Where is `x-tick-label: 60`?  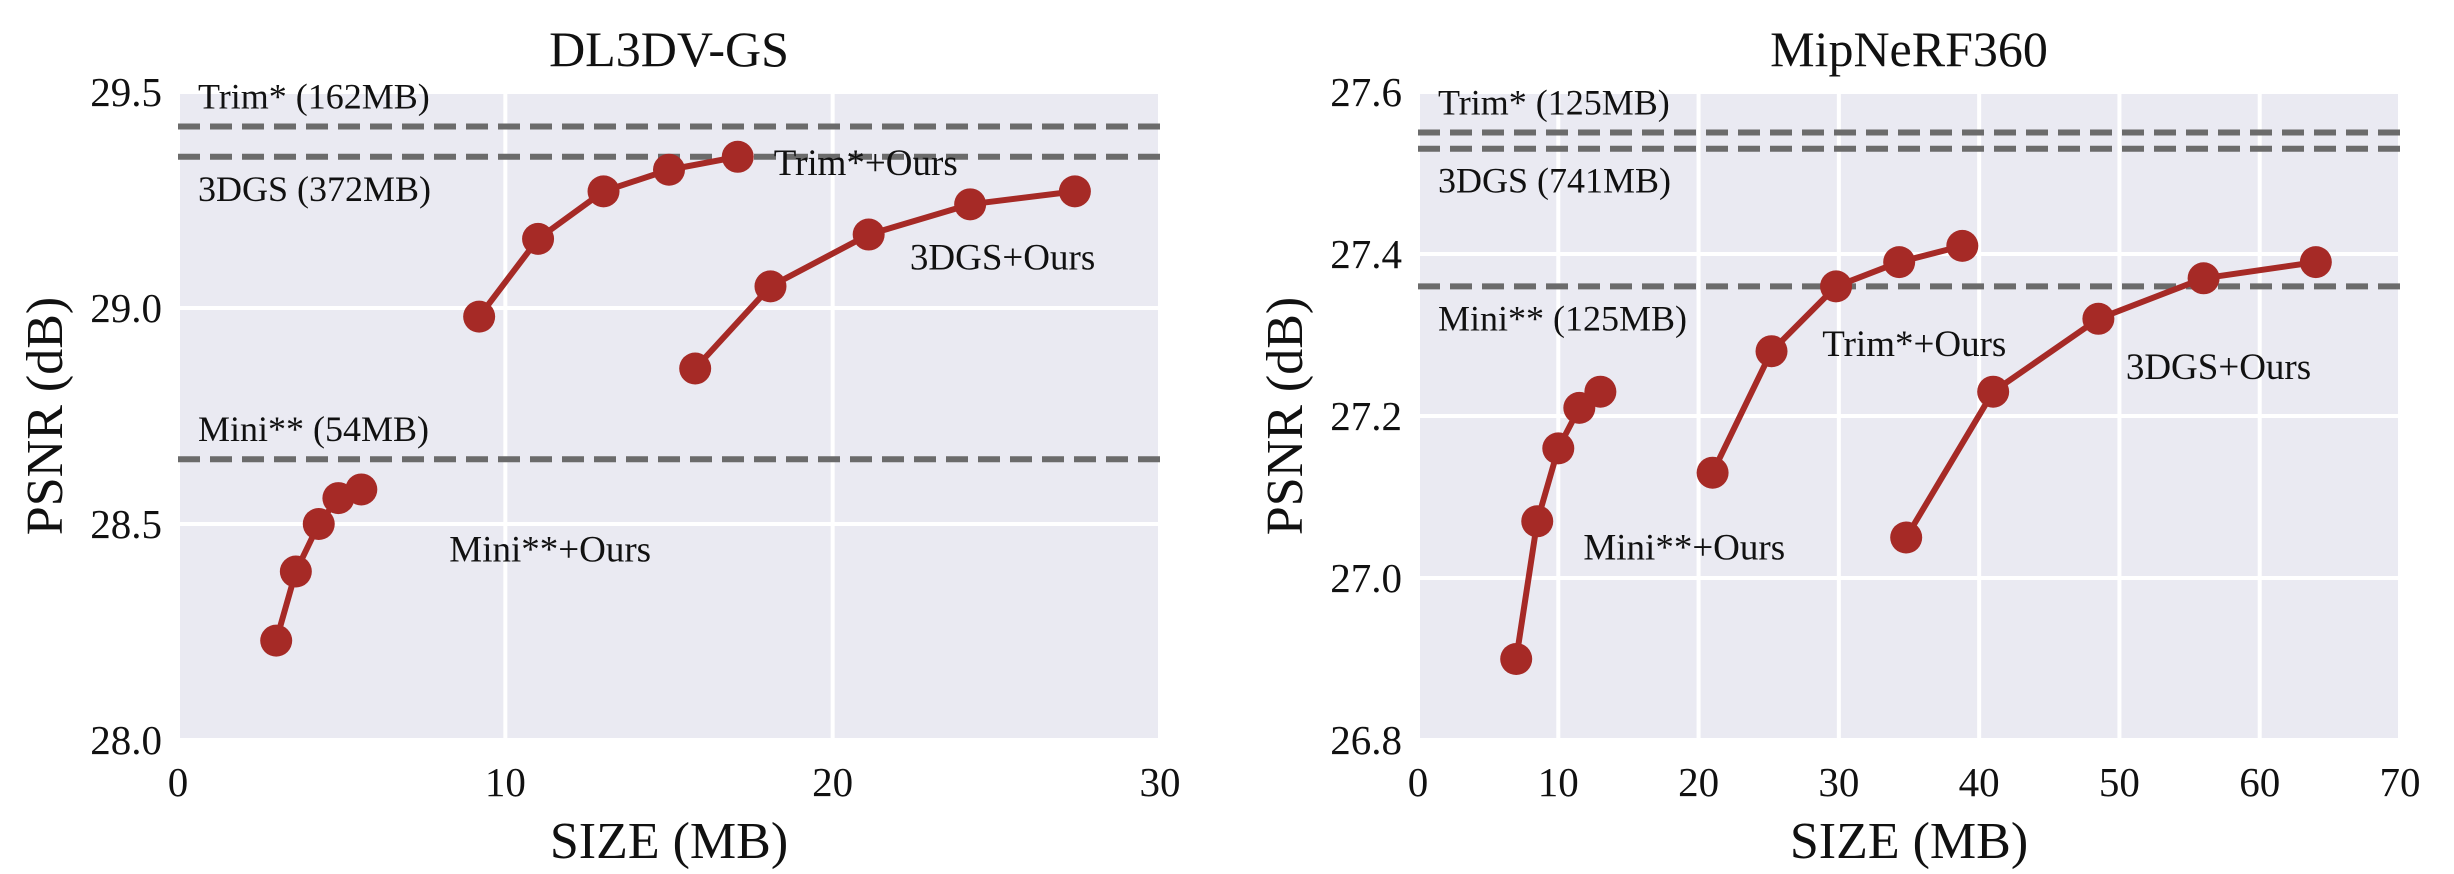
x-tick-label: 60 is located at coordinates (2259, 782).